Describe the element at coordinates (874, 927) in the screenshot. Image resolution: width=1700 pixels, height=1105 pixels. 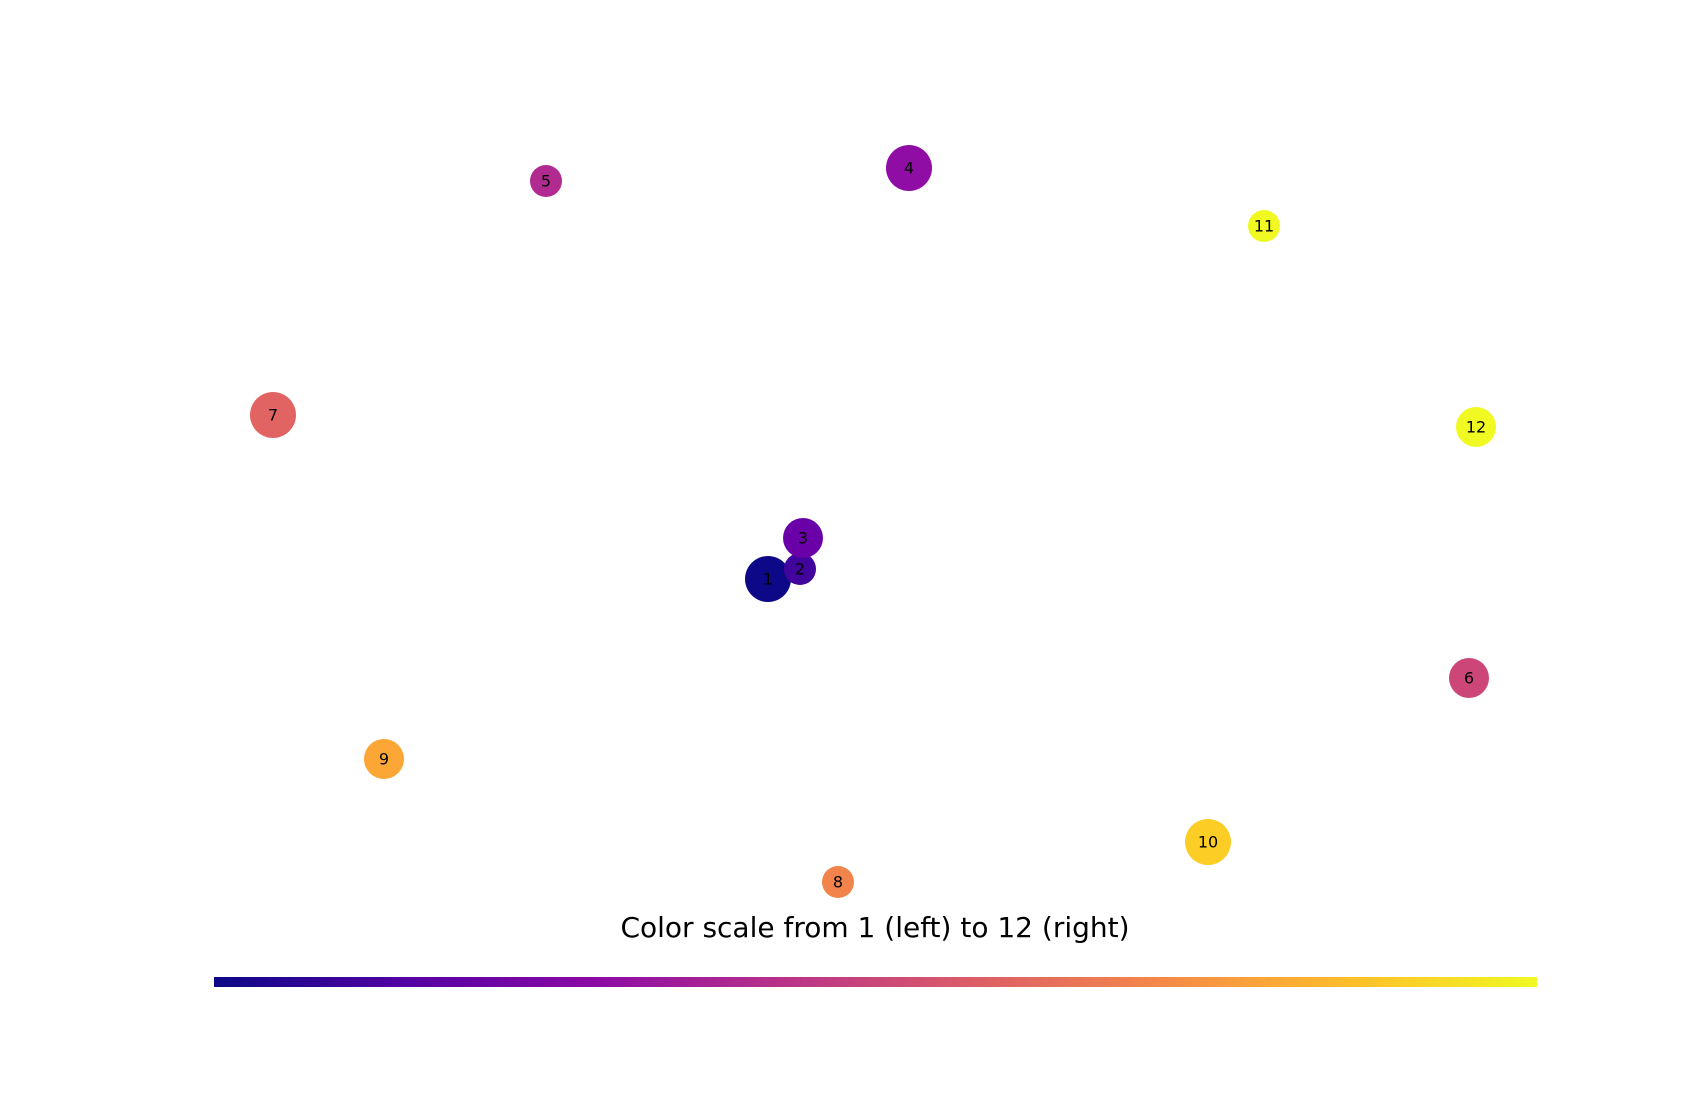
I see `color-scale-caption: Color scale from 1 (left) to 12 (right)` at that location.